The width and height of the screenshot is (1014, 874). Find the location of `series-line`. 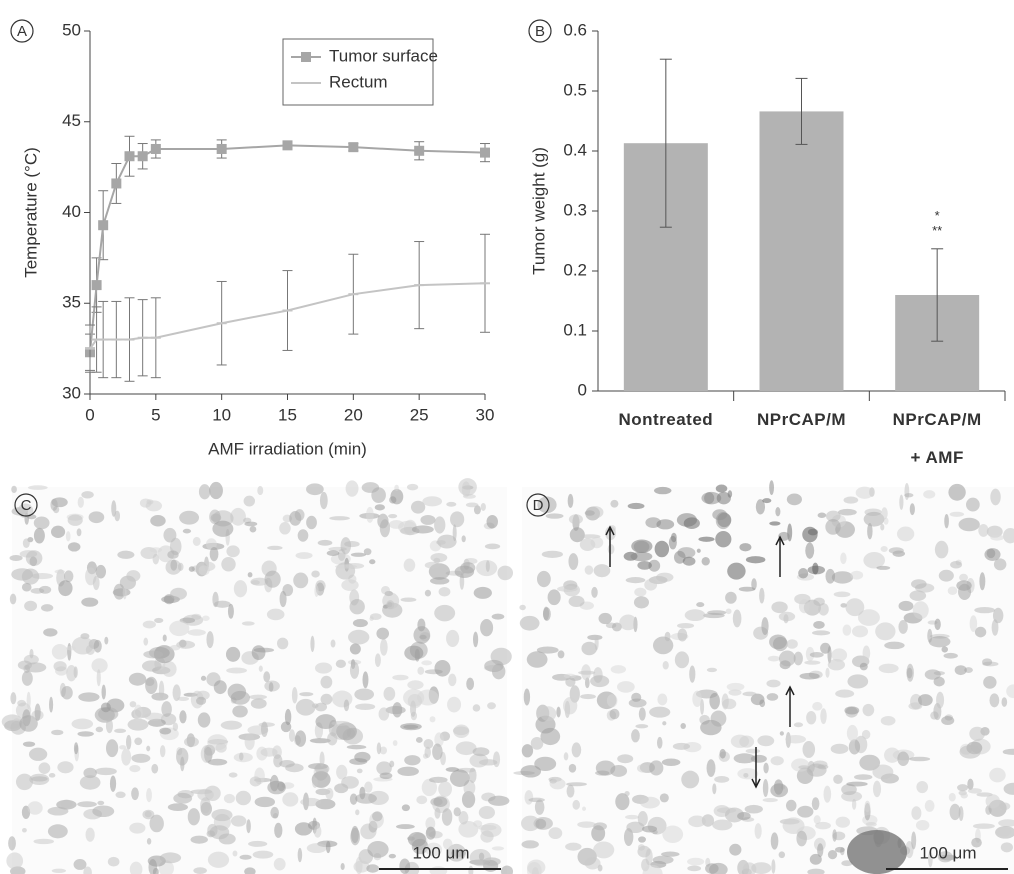

series-line is located at coordinates (287, 248).